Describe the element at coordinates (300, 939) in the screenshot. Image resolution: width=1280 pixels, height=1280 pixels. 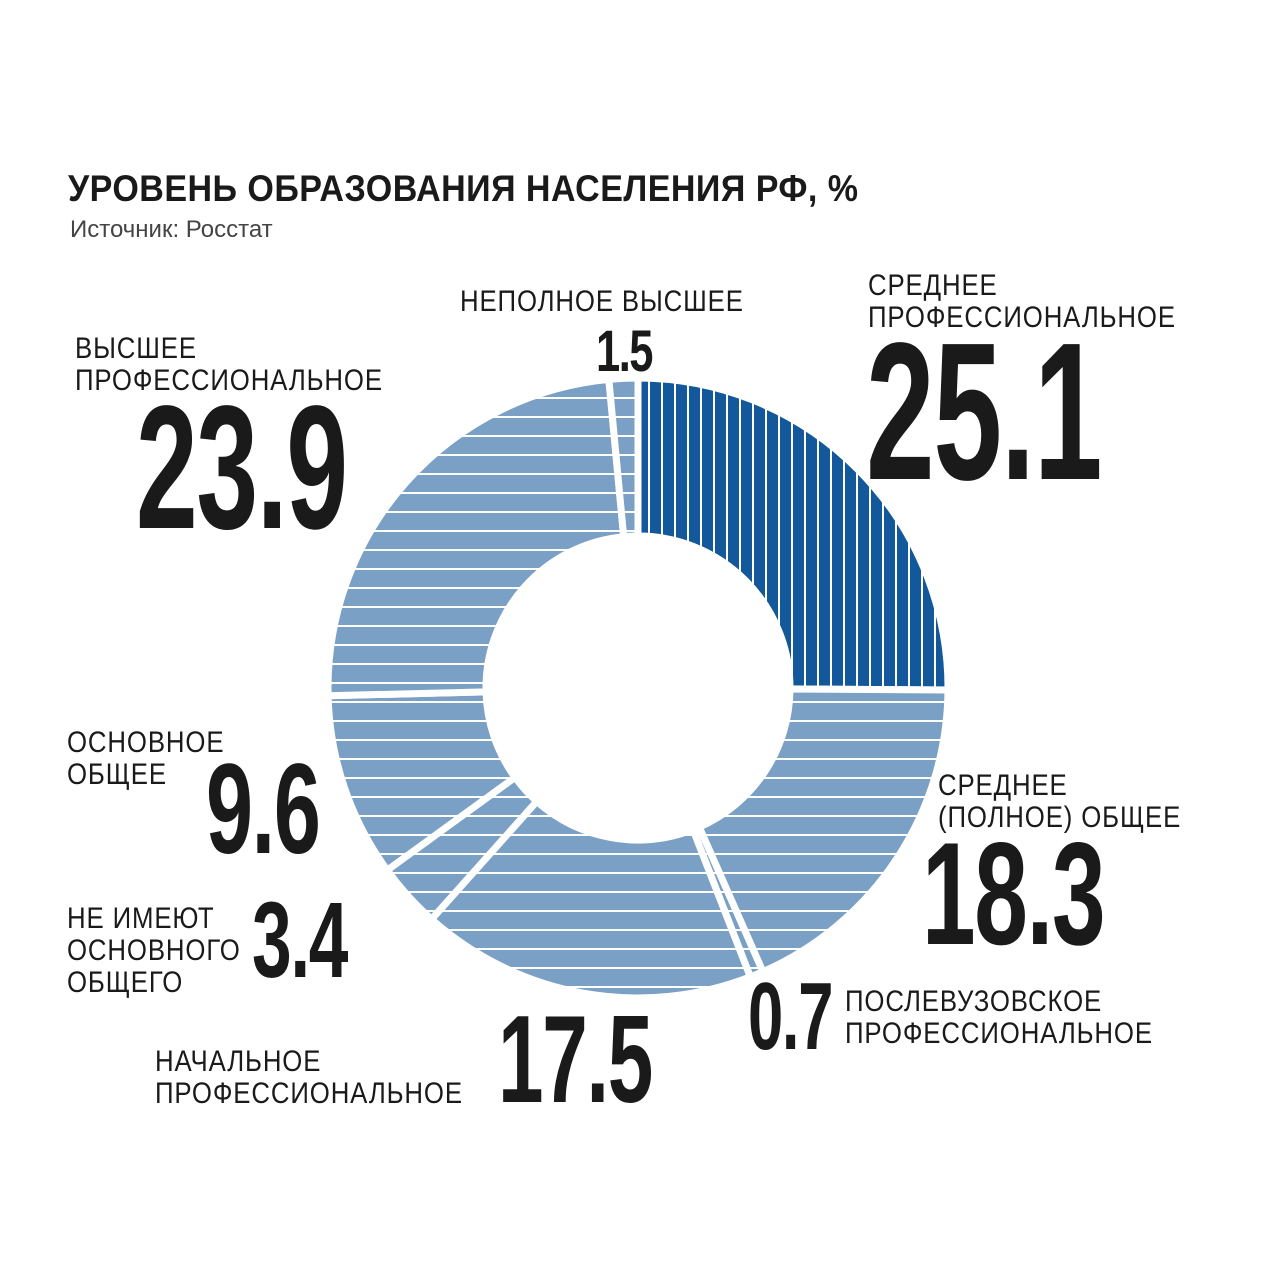
I see `value-ne-imeyut-osnovnogo: 3.4` at that location.